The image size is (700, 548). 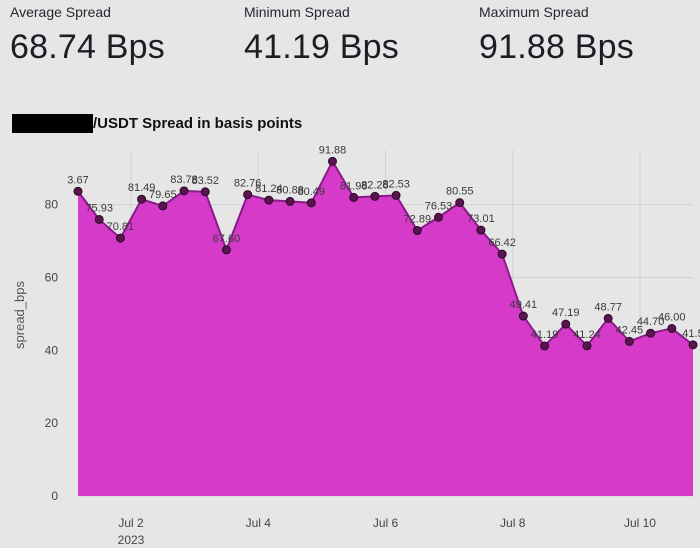 What do you see at coordinates (87, 47) in the screenshot?
I see `metric-average-value: 68.74 Bps` at bounding box center [87, 47].